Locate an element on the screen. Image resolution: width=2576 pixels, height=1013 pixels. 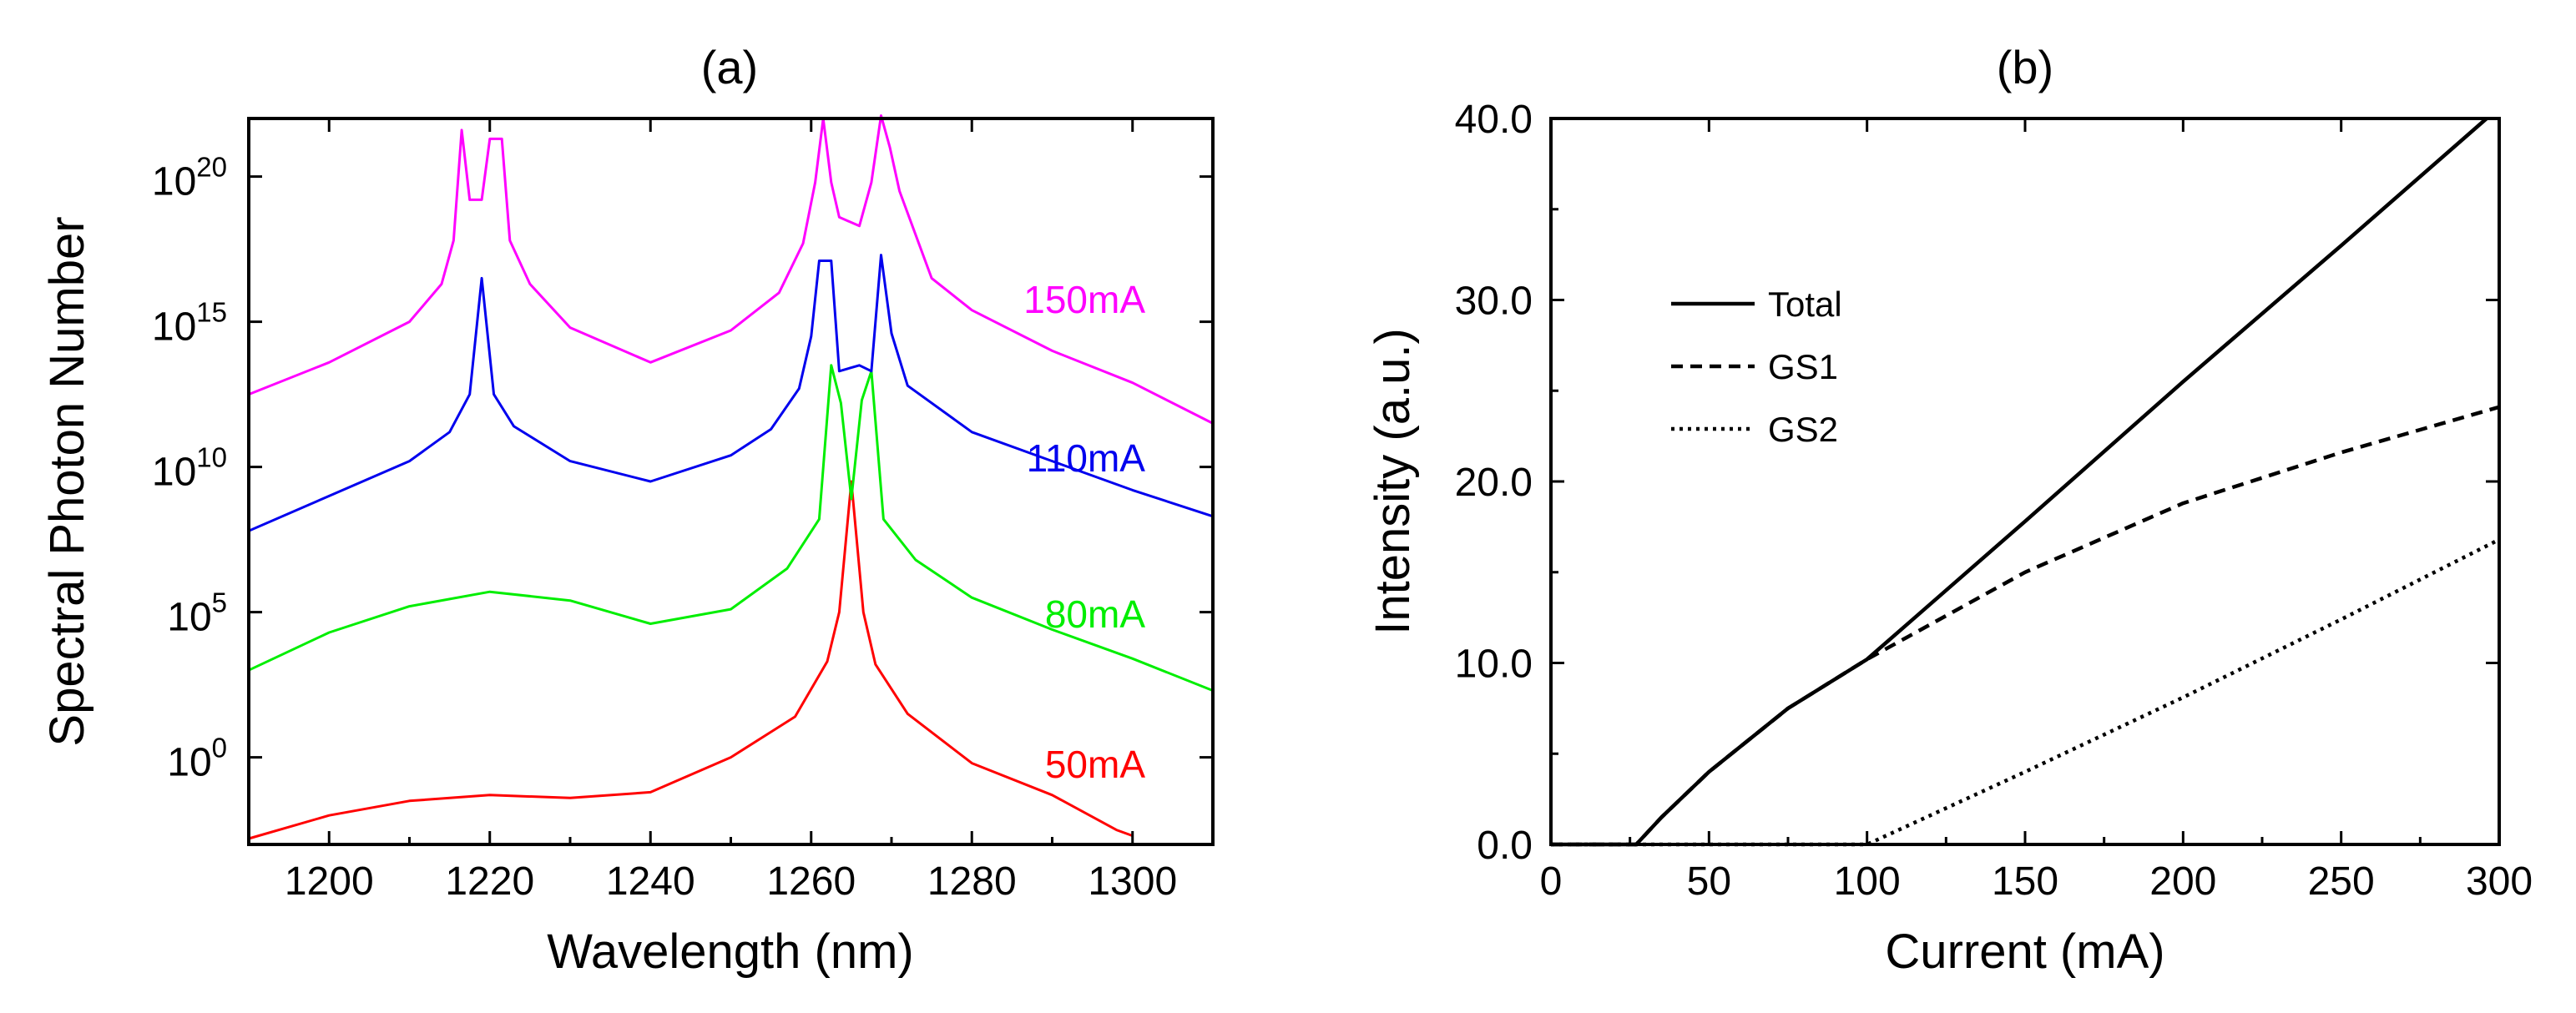
legend-label-gs2: GS2 is located at coordinates (1803, 430).